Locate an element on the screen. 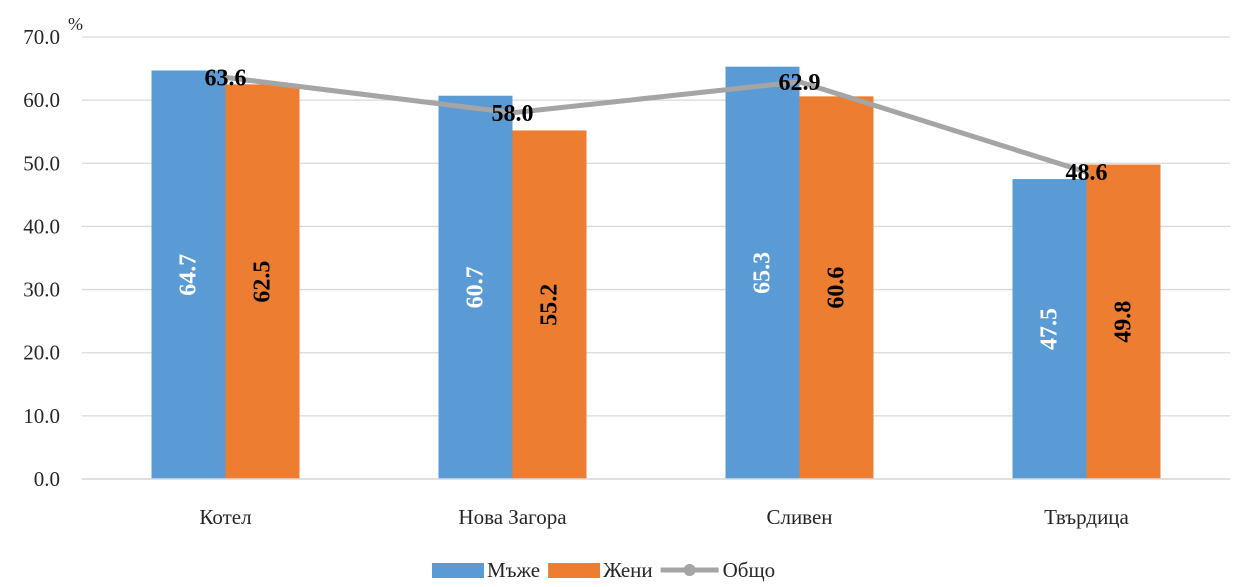 Image resolution: width=1243 pixels, height=587 pixels. total-line is located at coordinates (656, 125).